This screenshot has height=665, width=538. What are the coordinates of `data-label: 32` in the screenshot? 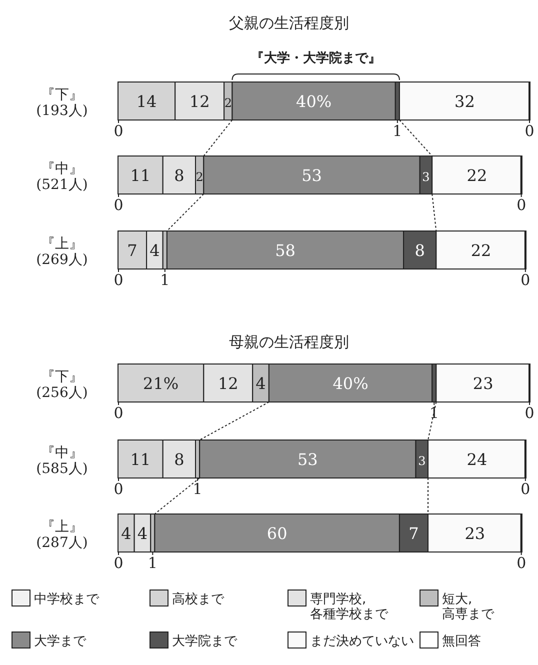 It's located at (464, 101).